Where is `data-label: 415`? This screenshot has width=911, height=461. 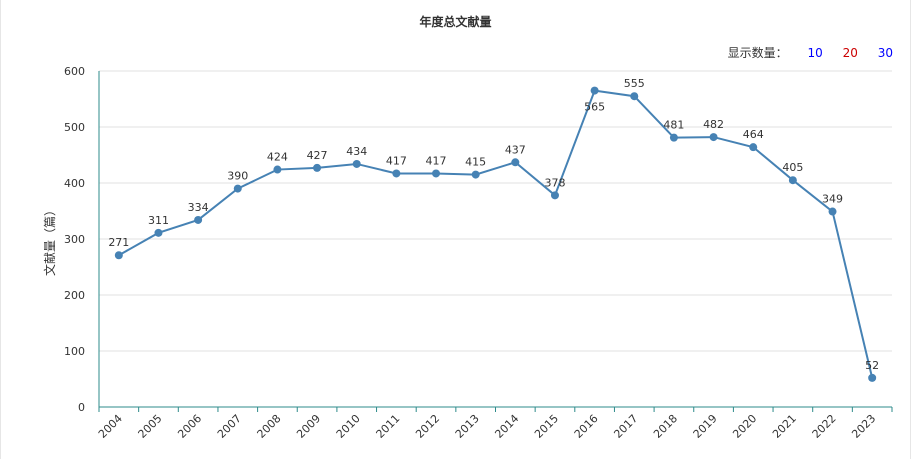 data-label: 415 is located at coordinates (475, 162).